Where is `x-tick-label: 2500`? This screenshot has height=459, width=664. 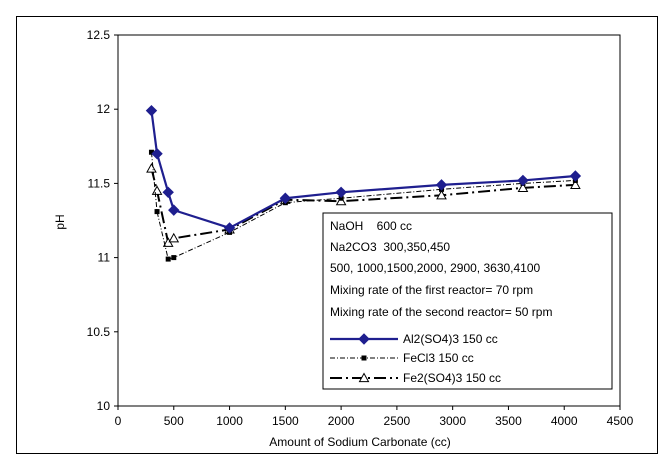 x-tick-label: 2500 is located at coordinates (397, 421).